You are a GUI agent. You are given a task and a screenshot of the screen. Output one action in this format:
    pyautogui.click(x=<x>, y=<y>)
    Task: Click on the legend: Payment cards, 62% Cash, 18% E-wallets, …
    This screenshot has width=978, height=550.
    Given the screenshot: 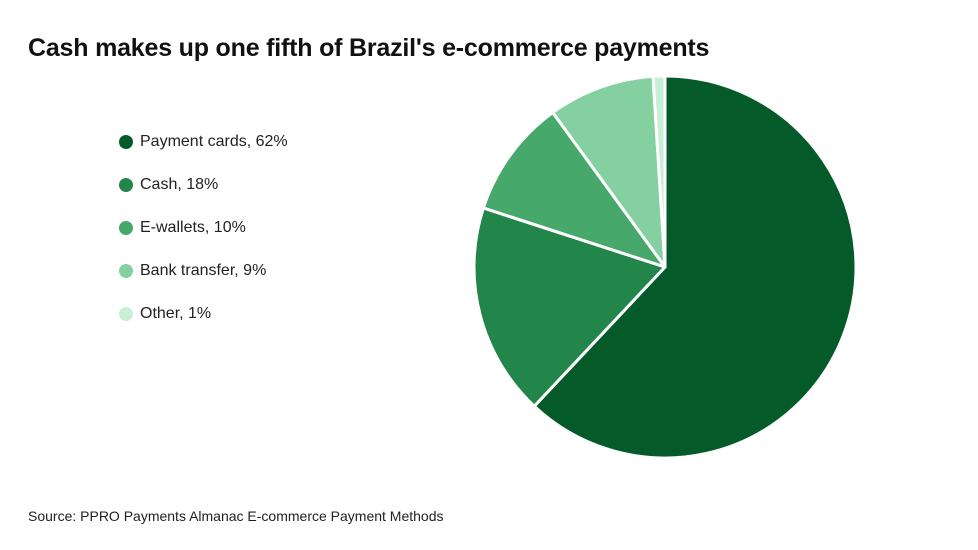 What is the action you would take?
    pyautogui.click(x=203, y=238)
    